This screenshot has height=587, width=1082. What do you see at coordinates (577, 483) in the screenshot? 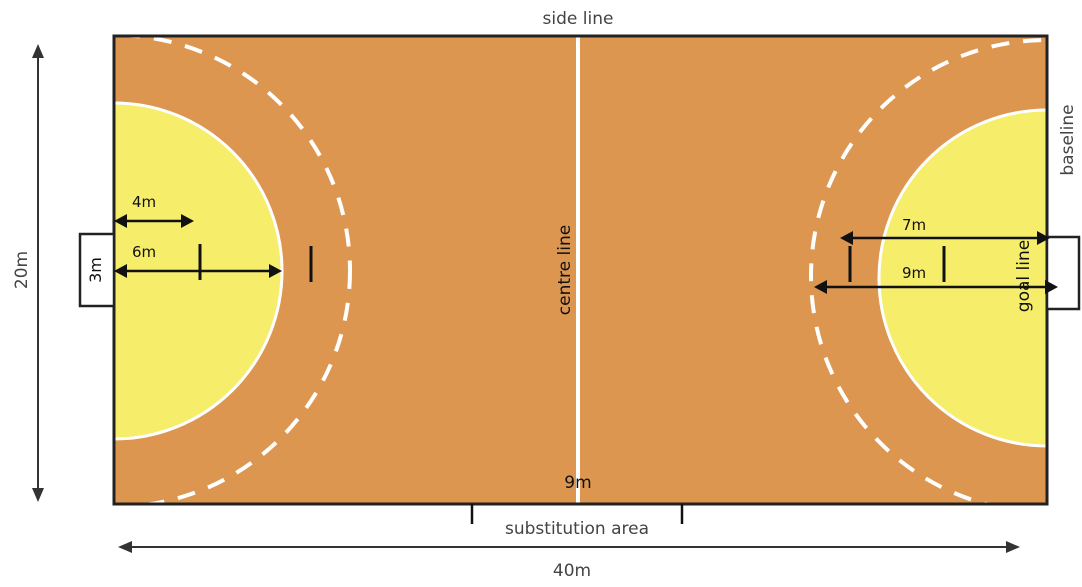
I see `bottom-9m-label: 9m` at bounding box center [577, 483].